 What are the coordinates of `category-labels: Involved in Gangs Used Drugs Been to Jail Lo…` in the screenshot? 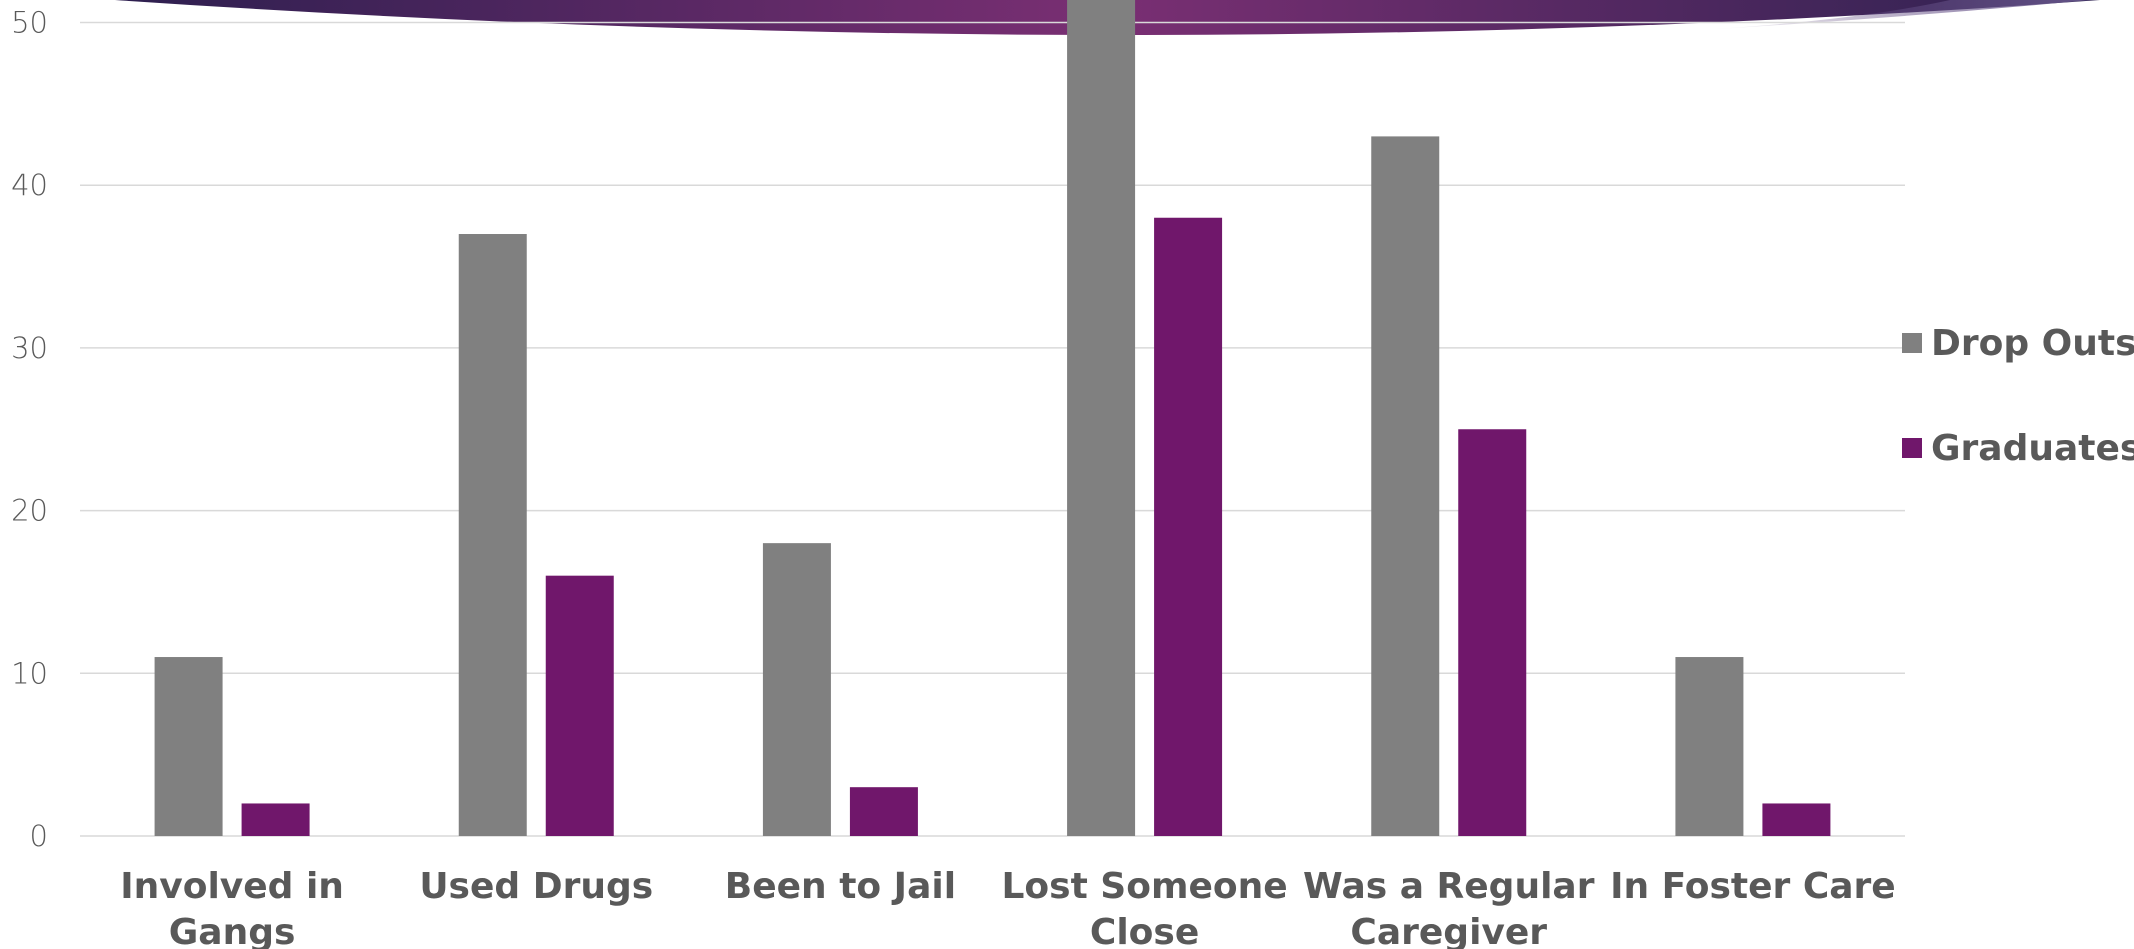 It's located at (1008, 907).